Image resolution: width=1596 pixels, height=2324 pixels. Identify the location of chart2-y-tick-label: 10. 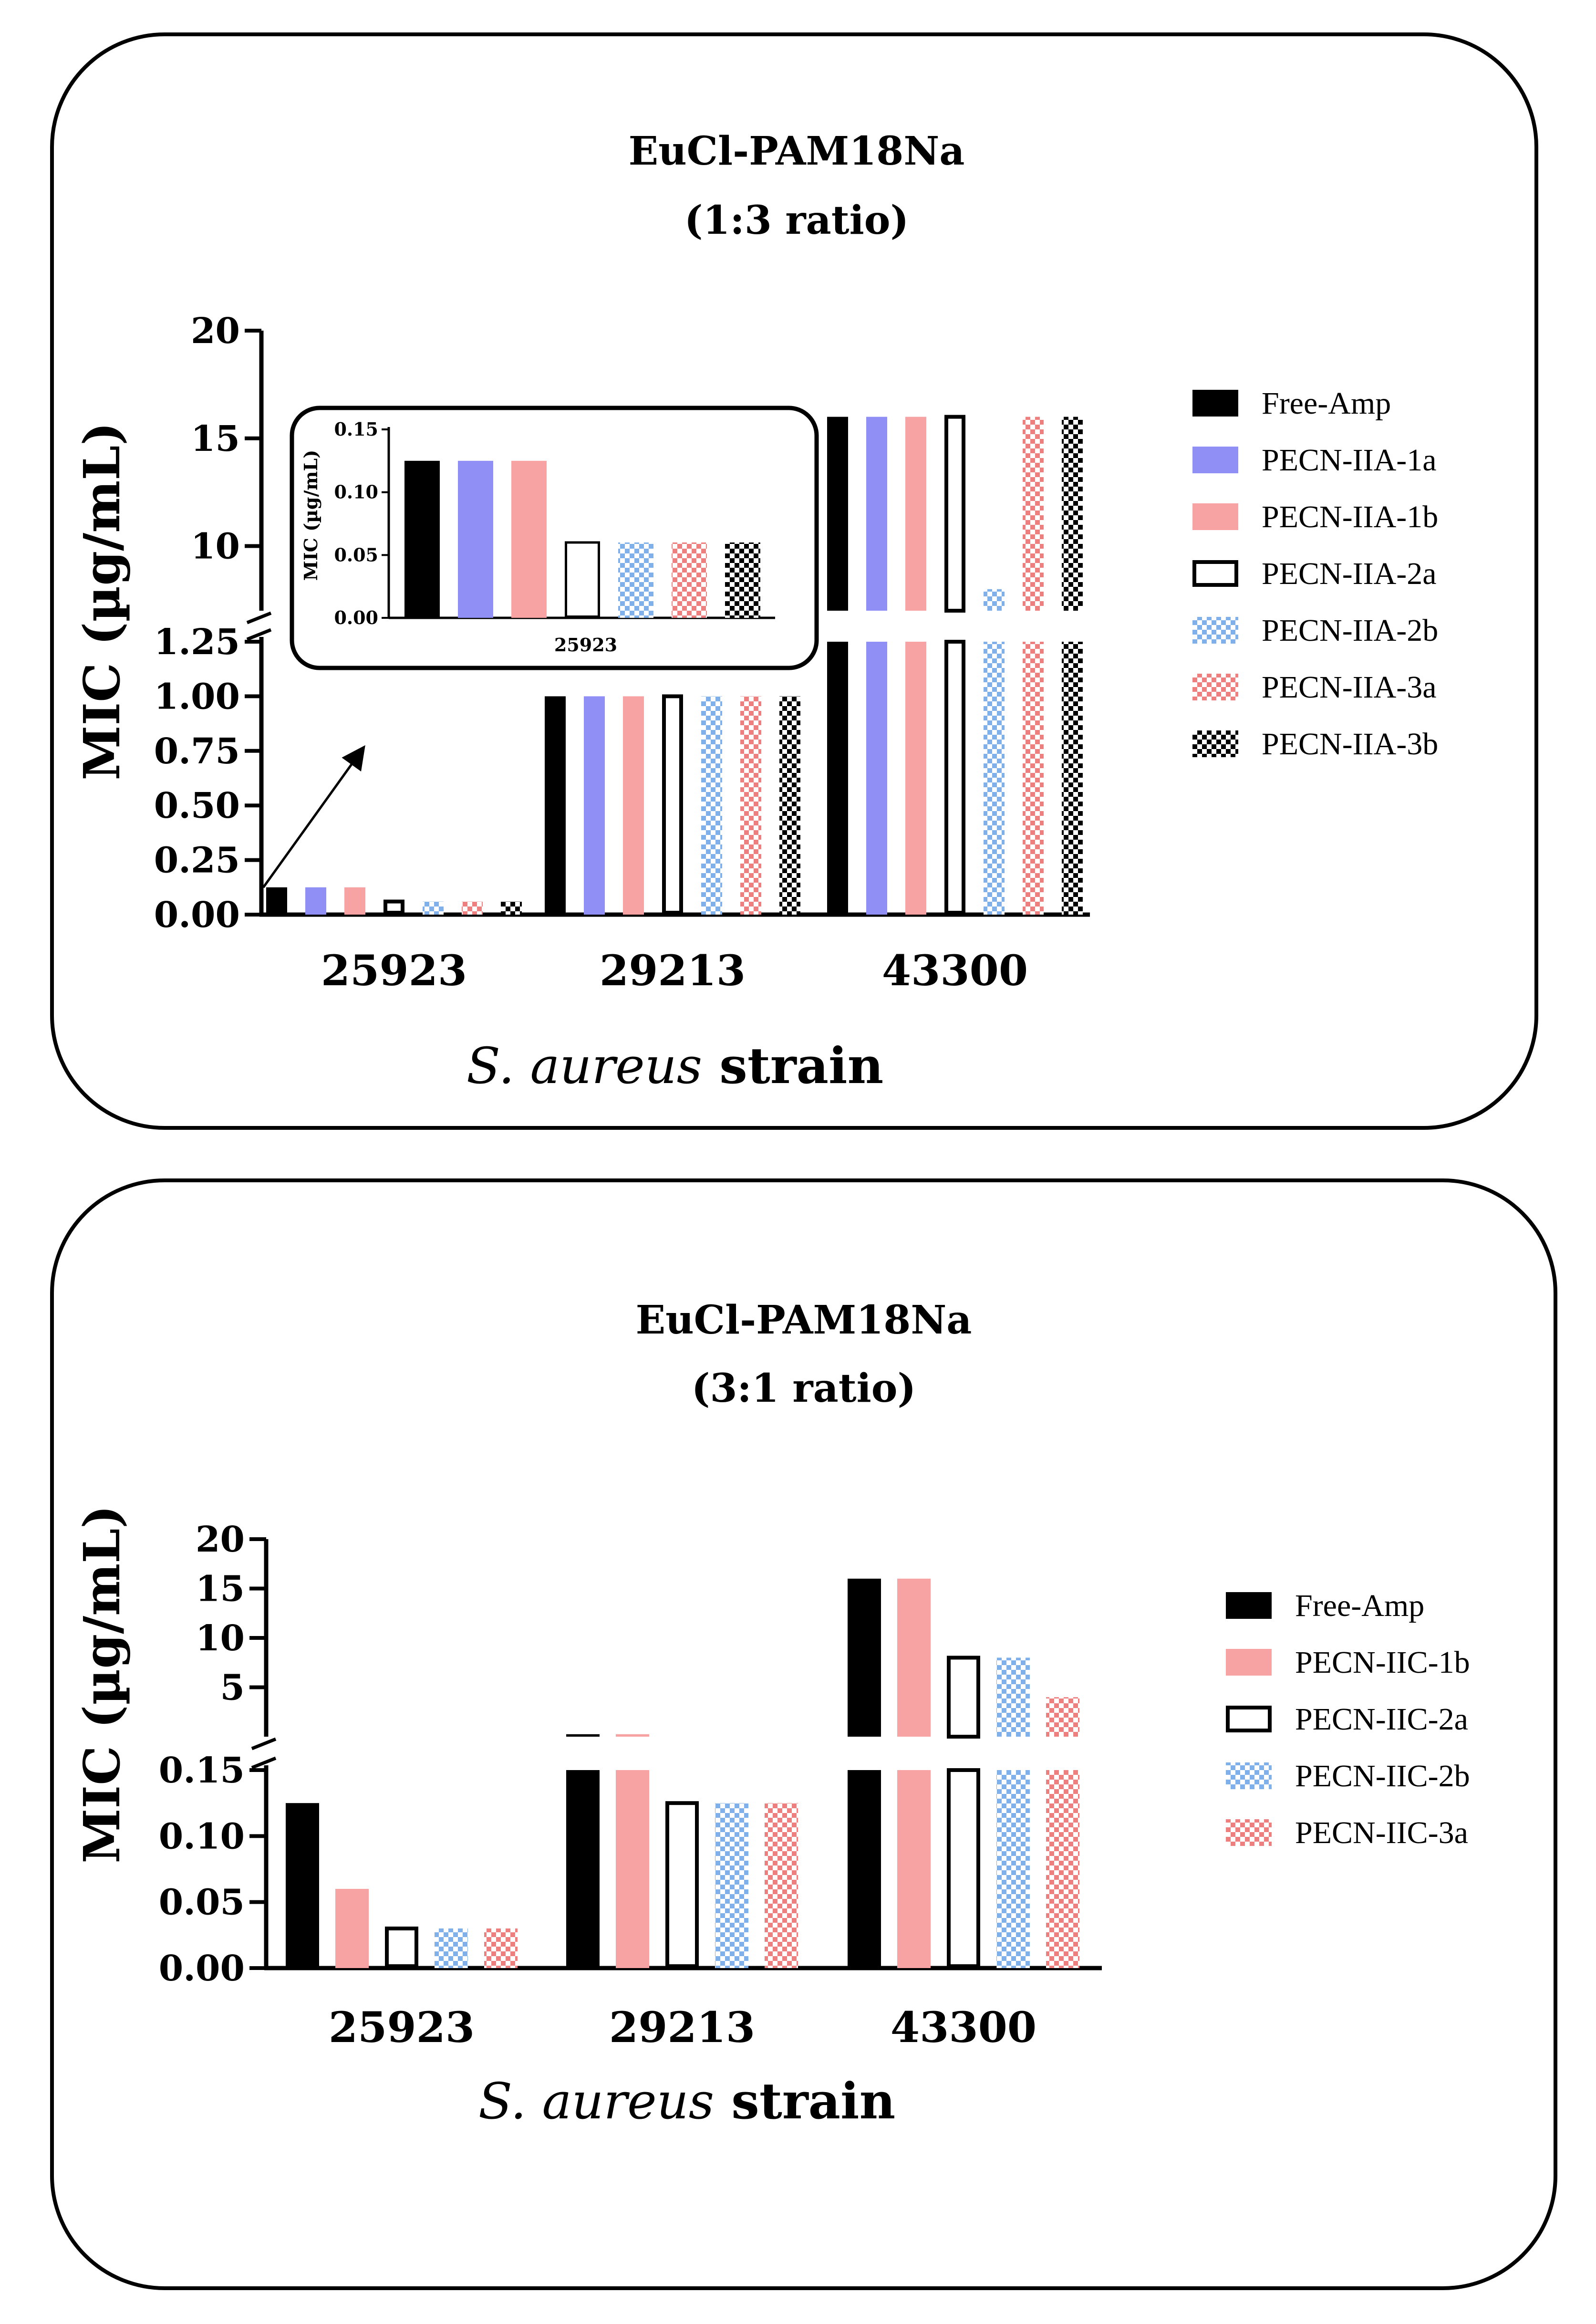
(221, 1639).